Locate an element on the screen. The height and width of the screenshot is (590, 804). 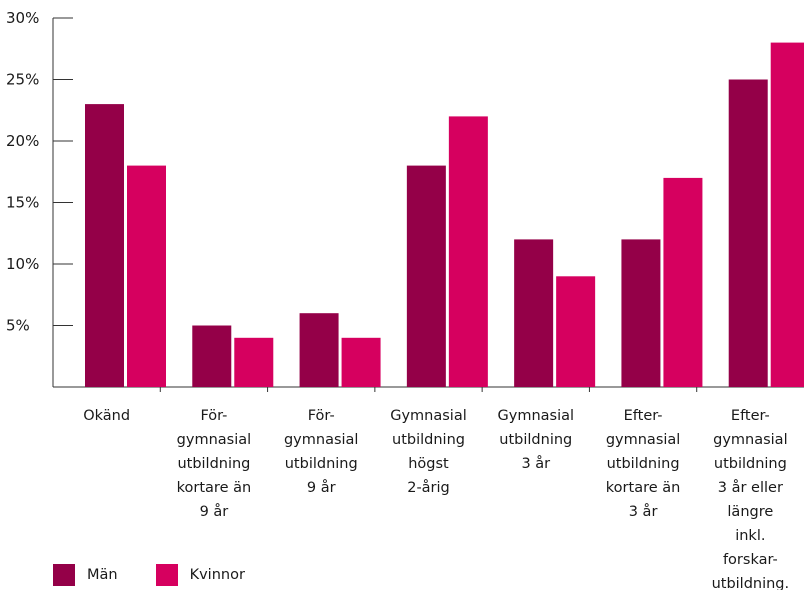
legend-item-man: Män is located at coordinates (85, 575).